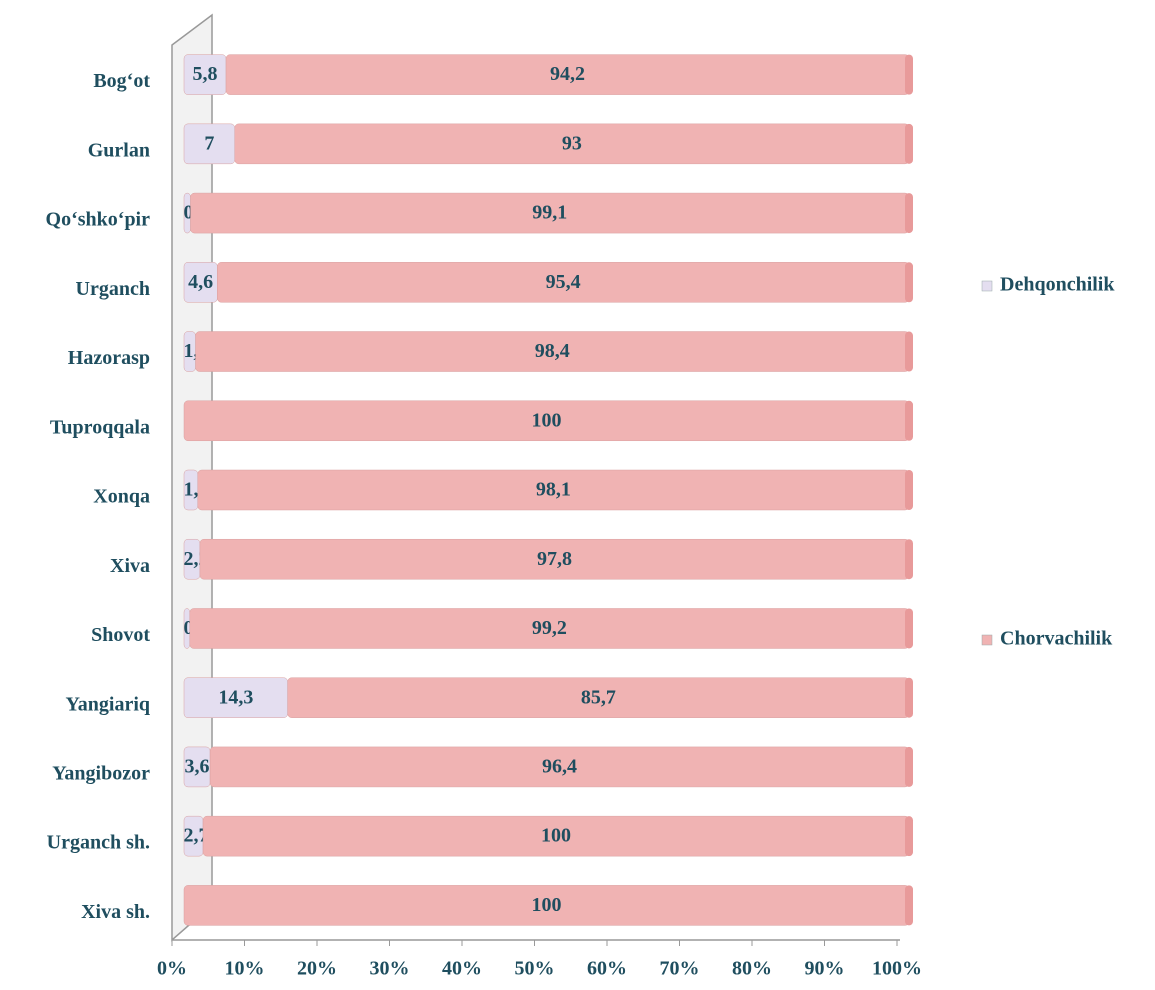  What do you see at coordinates (115, 912) in the screenshot?
I see `y-tick-label: Xiva sh.` at bounding box center [115, 912].